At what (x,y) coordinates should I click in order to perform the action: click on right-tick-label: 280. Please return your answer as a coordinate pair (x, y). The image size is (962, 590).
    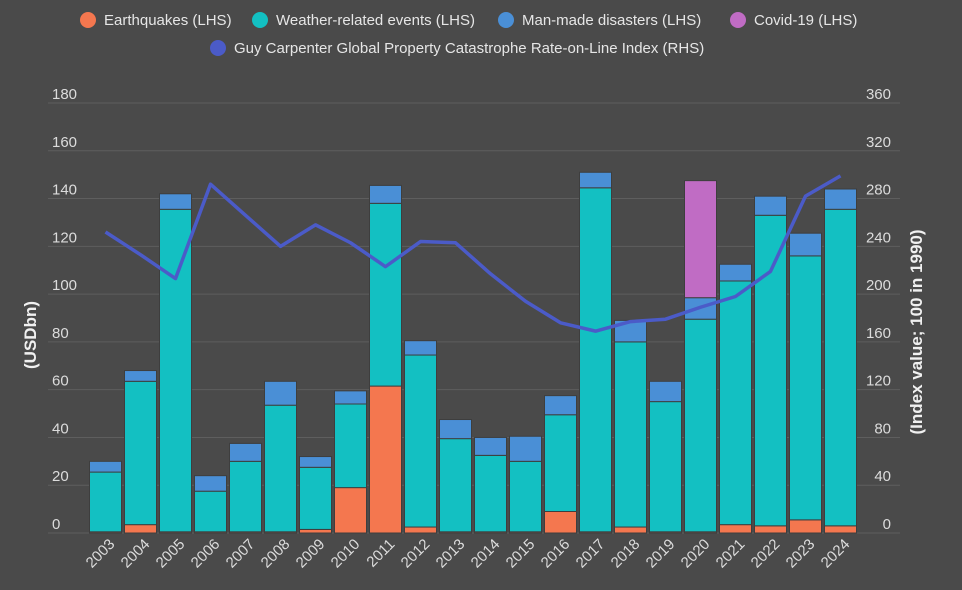
    Looking at the image, I should click on (878, 190).